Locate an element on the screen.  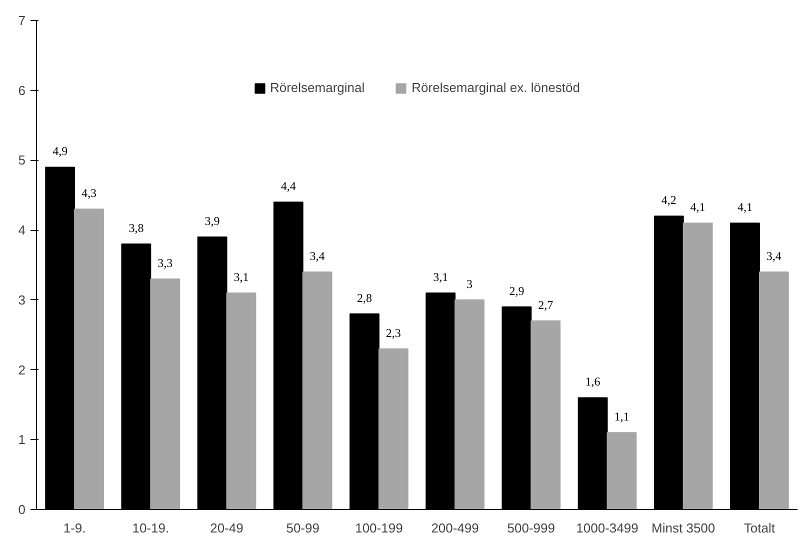
data-label: 2,8 is located at coordinates (364, 297).